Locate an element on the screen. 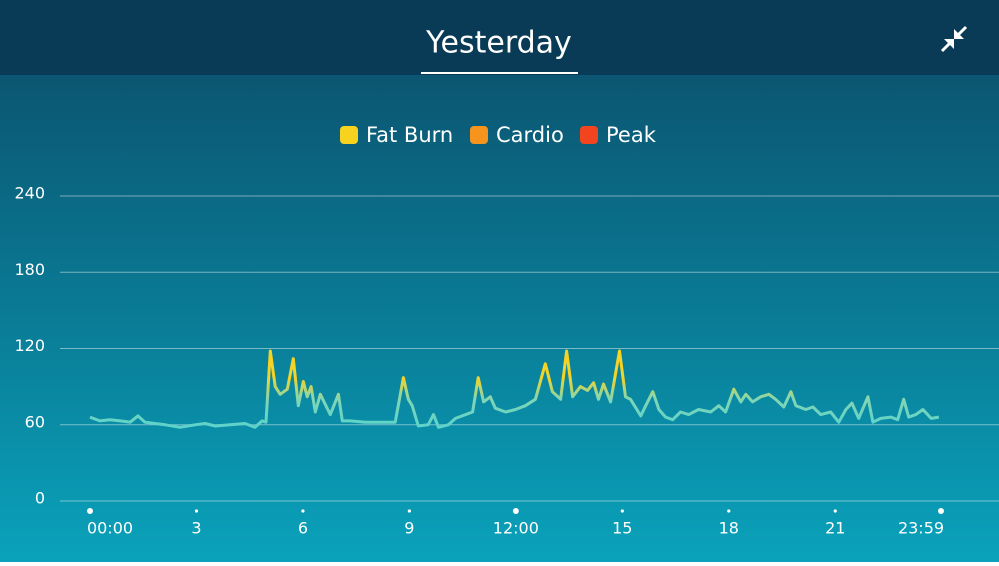 The height and width of the screenshot is (566, 999). y-tick-label: 120 is located at coordinates (29, 345).